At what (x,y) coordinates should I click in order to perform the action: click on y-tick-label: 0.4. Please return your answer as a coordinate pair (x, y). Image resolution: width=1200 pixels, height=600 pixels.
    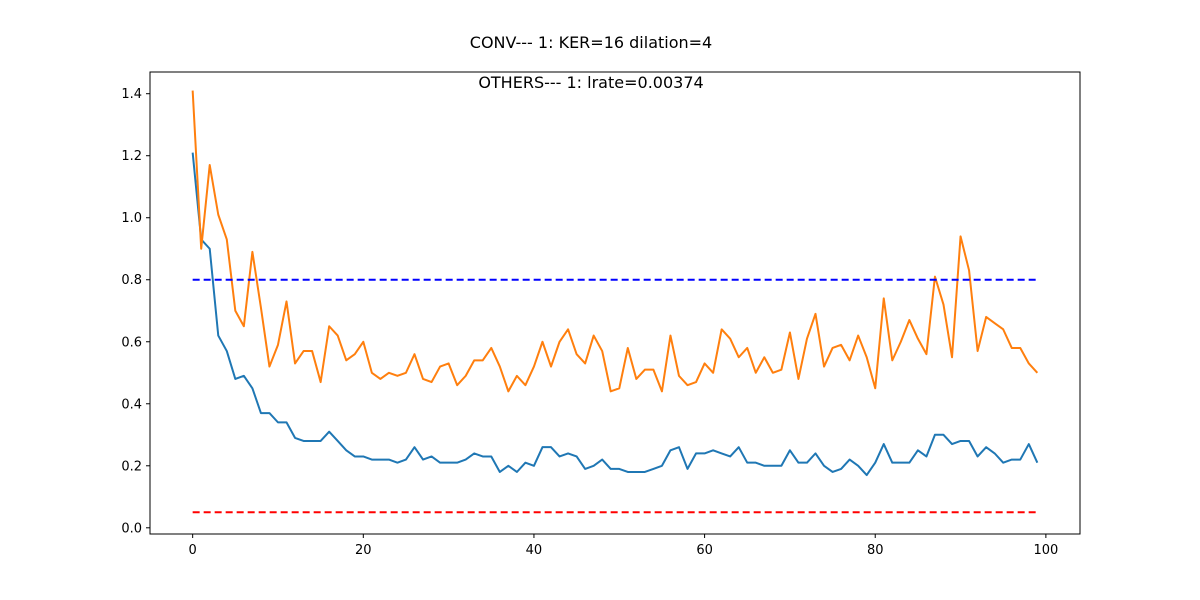
    Looking at the image, I should click on (131, 404).